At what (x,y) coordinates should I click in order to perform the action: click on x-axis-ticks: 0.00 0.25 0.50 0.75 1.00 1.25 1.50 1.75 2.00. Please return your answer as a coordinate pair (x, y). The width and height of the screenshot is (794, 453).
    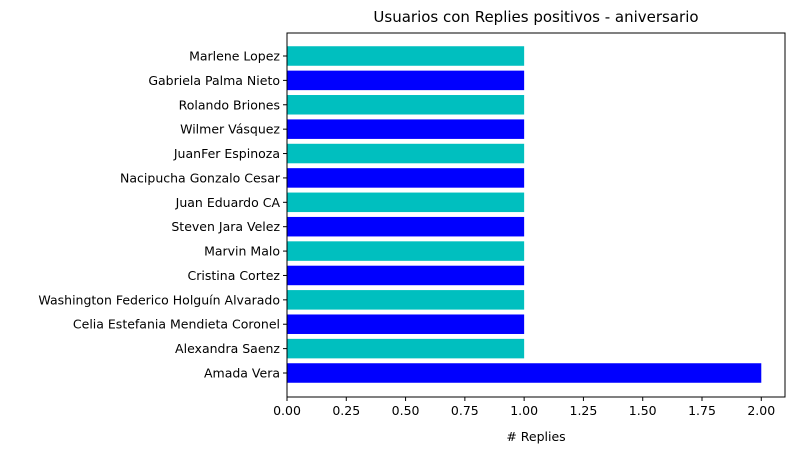
    Looking at the image, I should click on (524, 407).